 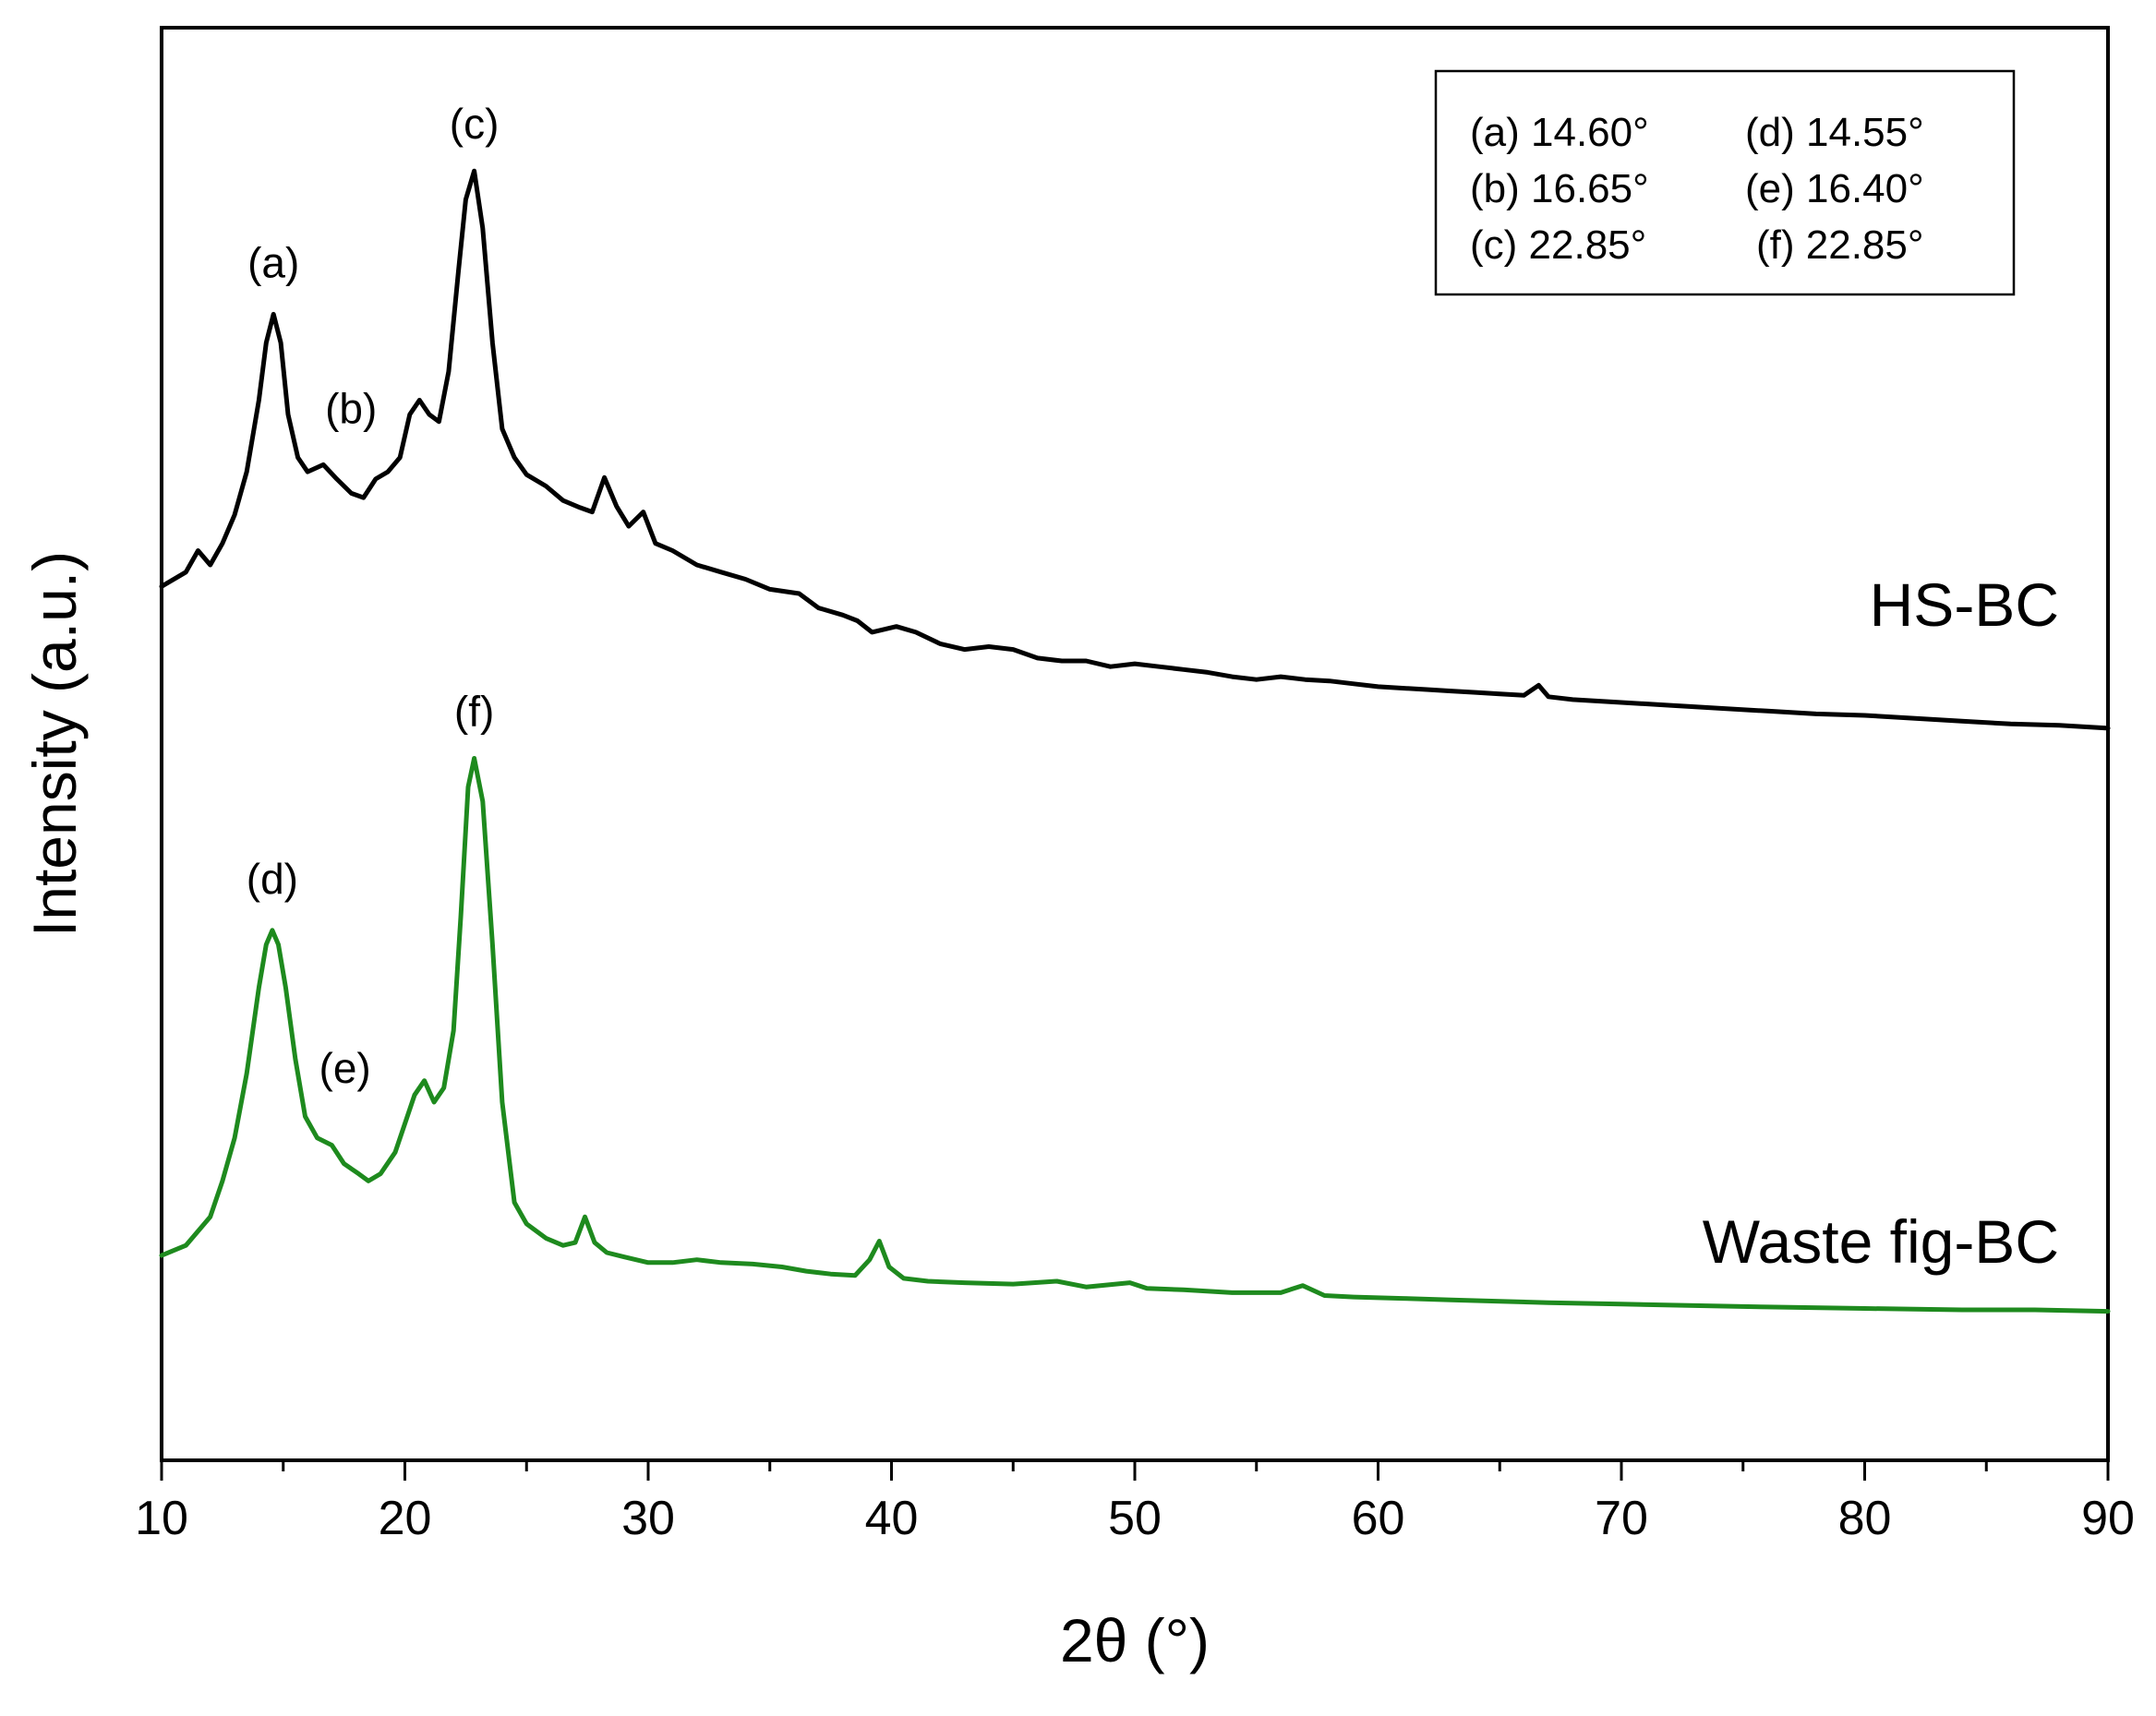 I want to click on x-tick-label: 80, so click(x=1865, y=1518).